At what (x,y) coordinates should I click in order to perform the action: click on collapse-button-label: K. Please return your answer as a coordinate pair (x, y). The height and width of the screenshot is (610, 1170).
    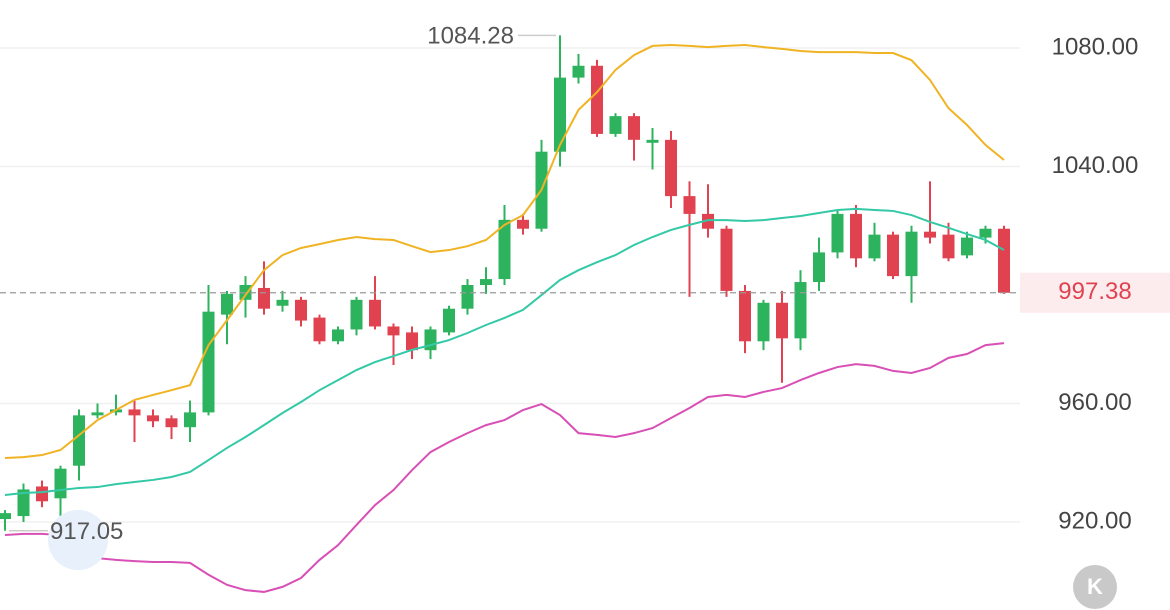
    Looking at the image, I should click on (1095, 586).